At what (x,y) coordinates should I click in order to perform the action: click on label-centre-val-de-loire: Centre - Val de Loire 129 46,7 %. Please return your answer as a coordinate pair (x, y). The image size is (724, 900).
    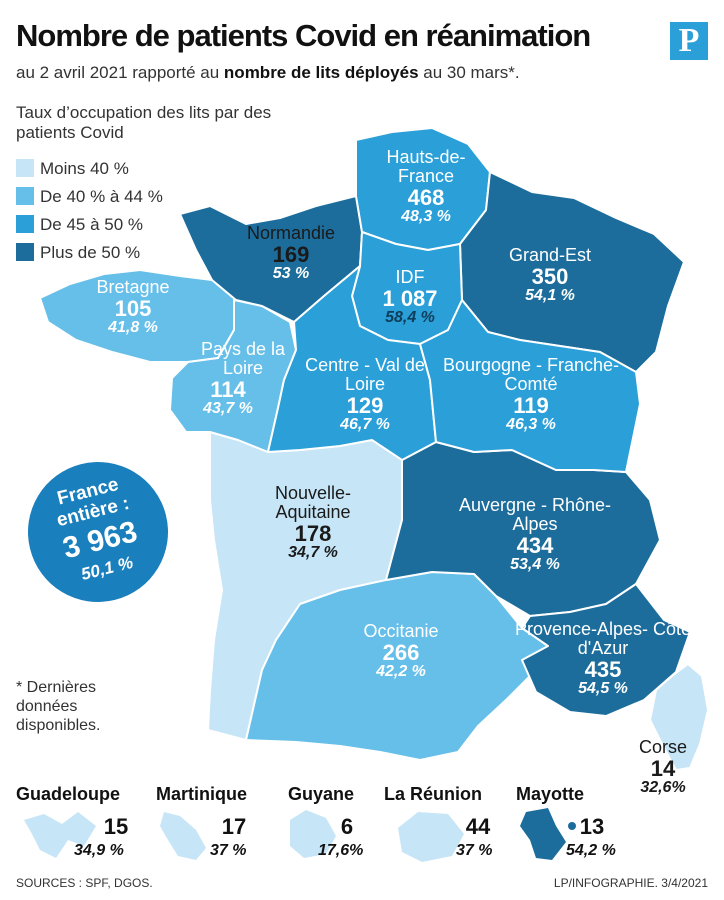
    Looking at the image, I should click on (365, 395).